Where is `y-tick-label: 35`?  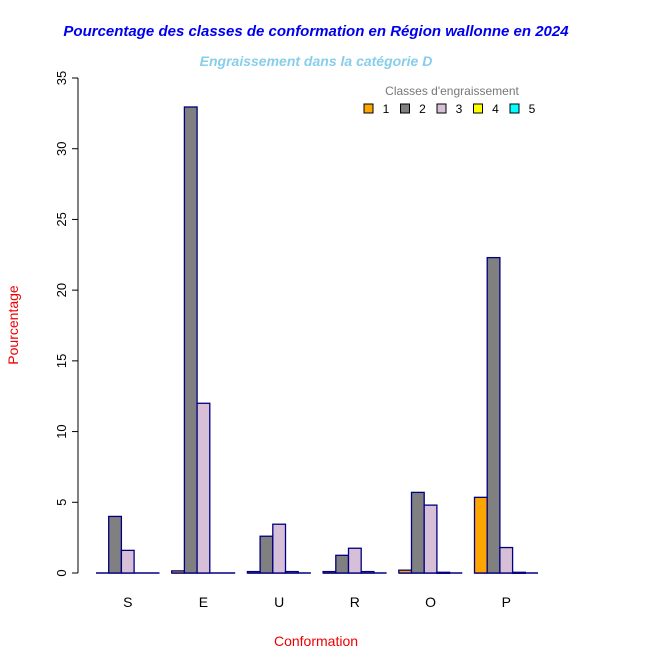
y-tick-label: 35 is located at coordinates (61, 78).